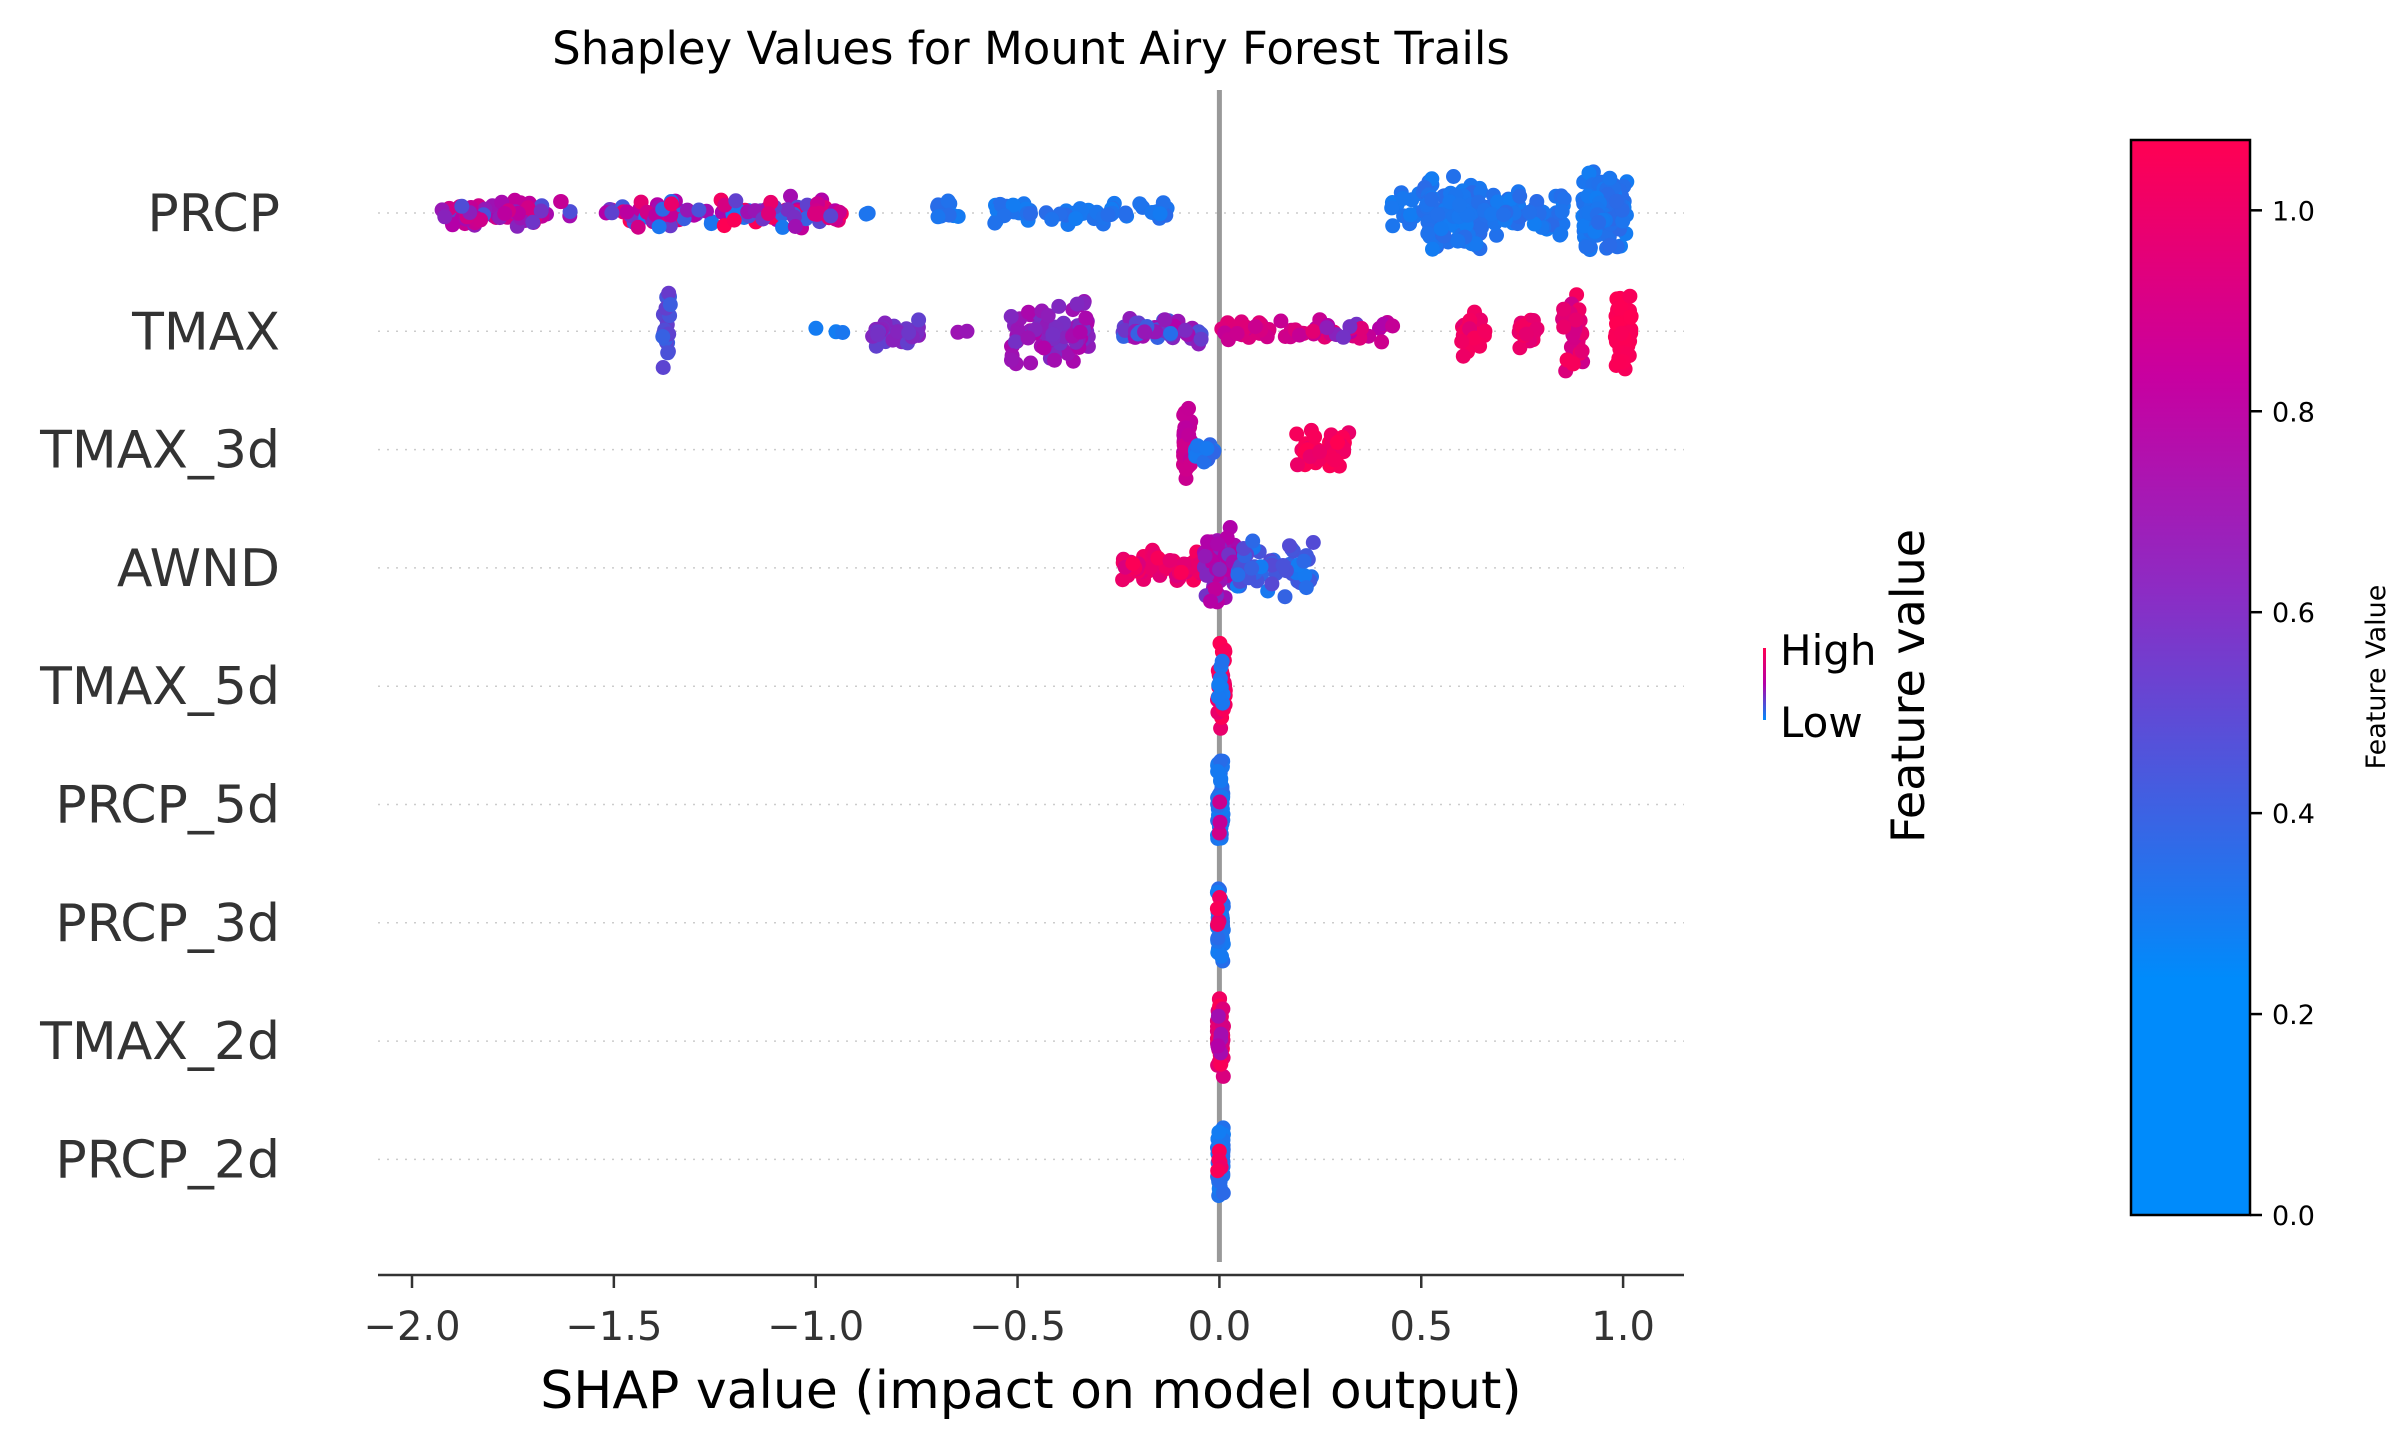 The width and height of the screenshot is (2399, 1441). Describe the element at coordinates (167, 1160) in the screenshot. I see `feature-label-prcp_2d: PRCP_2d` at that location.